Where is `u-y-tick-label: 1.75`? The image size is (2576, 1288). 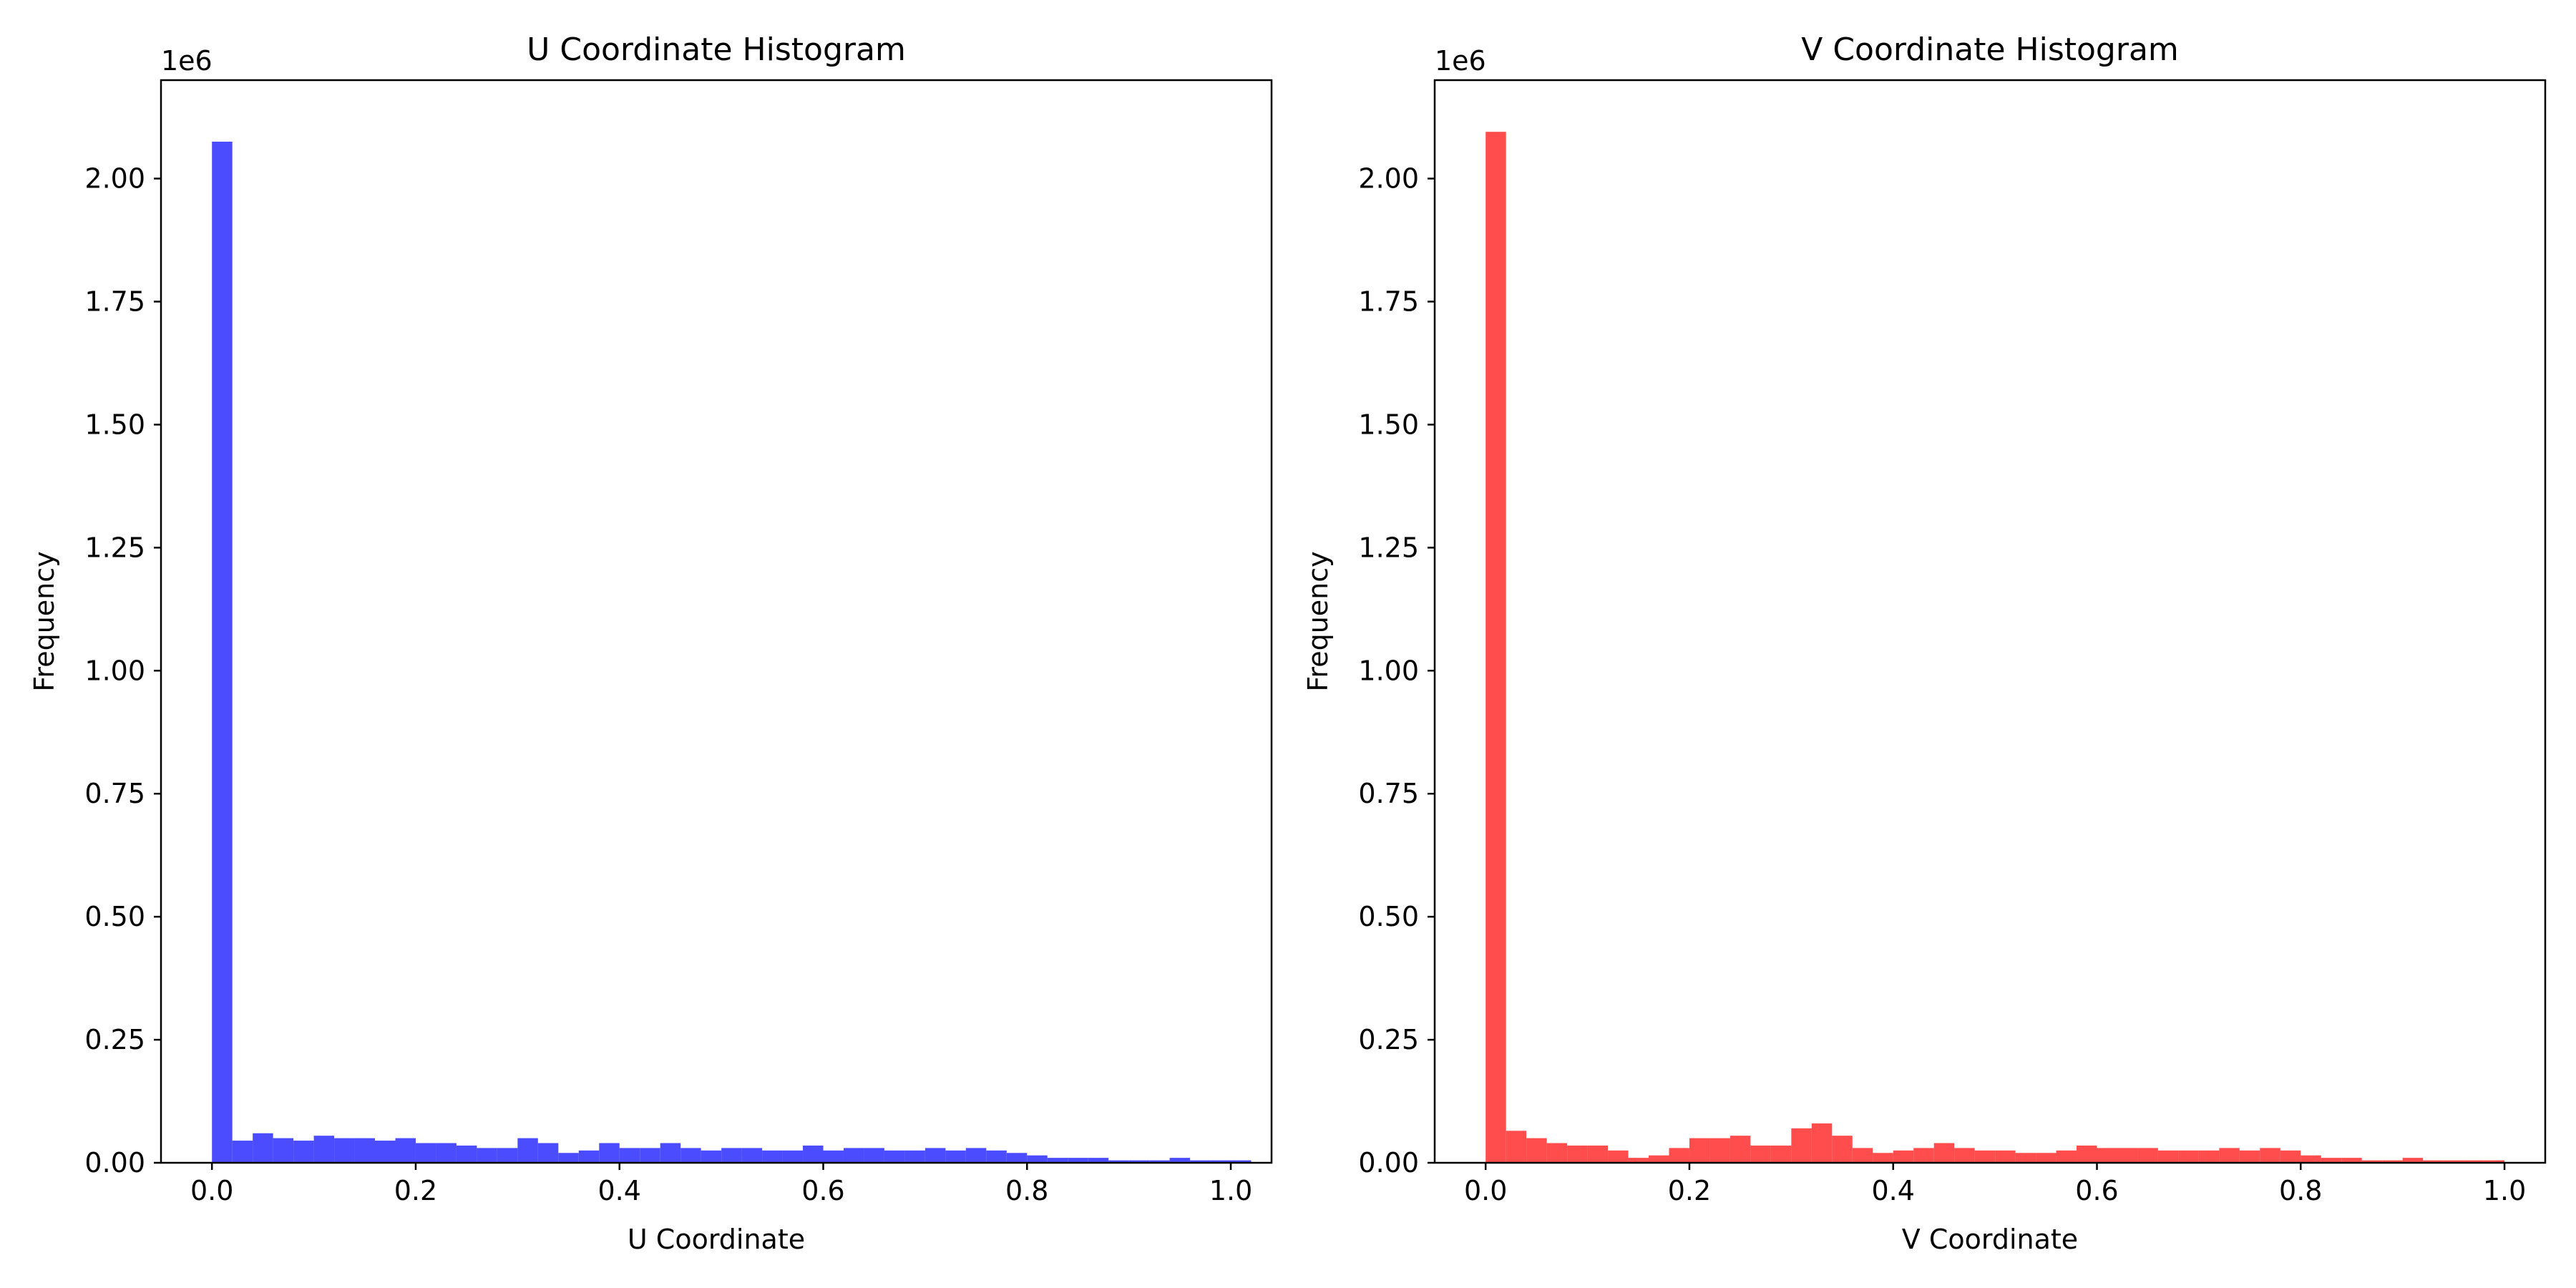
u-y-tick-label: 1.75 is located at coordinates (114, 301).